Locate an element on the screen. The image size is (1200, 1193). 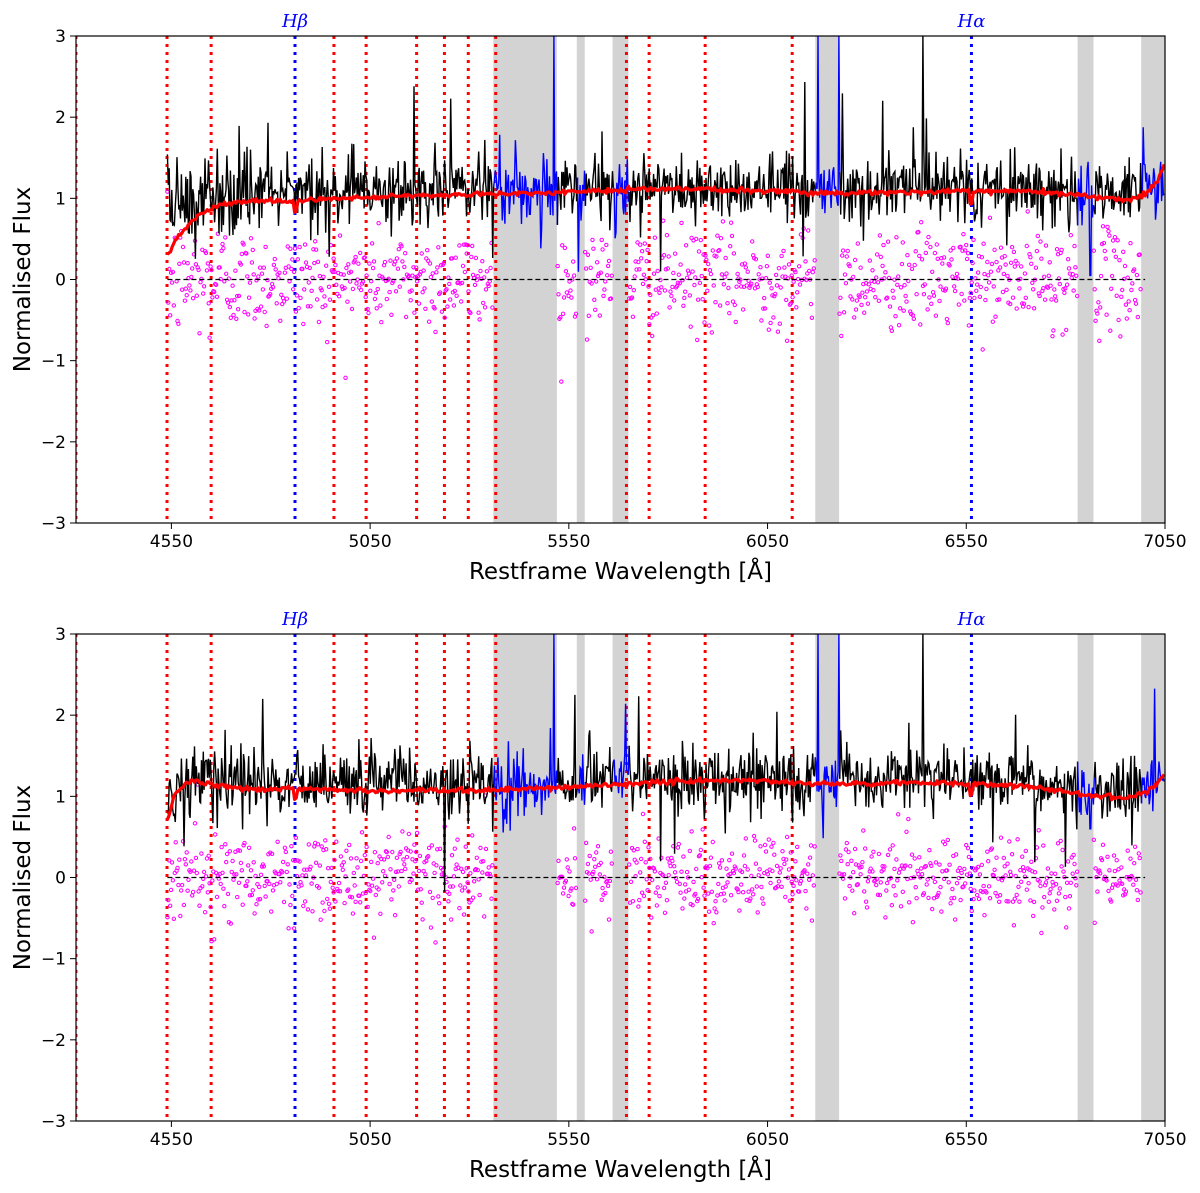
y-tick-label: 0 is located at coordinates (60, 281).